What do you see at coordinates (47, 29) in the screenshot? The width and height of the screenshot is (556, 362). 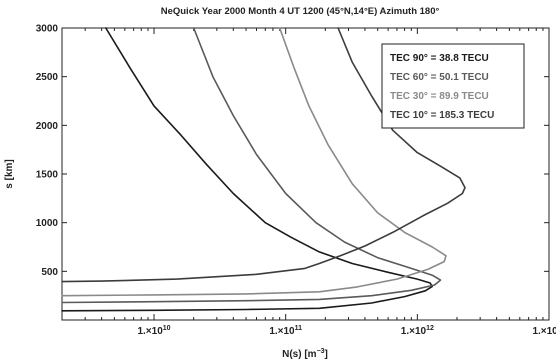 I see `y-tick-label: 3000` at bounding box center [47, 29].